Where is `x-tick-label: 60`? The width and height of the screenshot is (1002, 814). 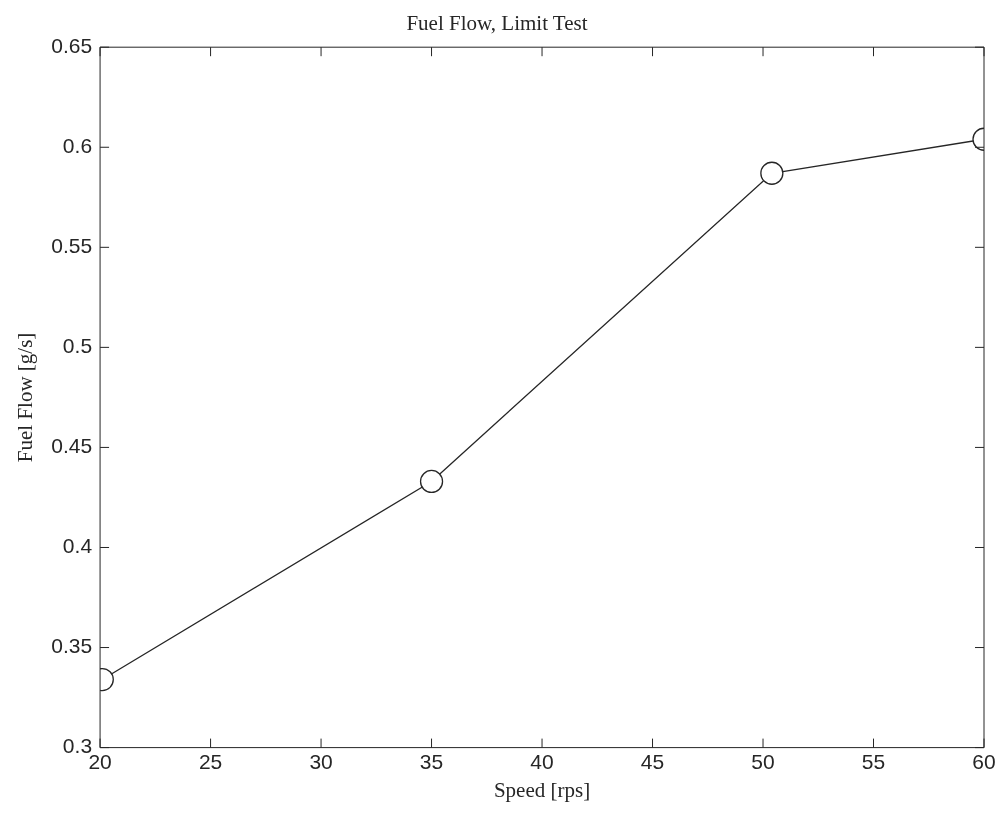 x-tick-label: 60 is located at coordinates (984, 761).